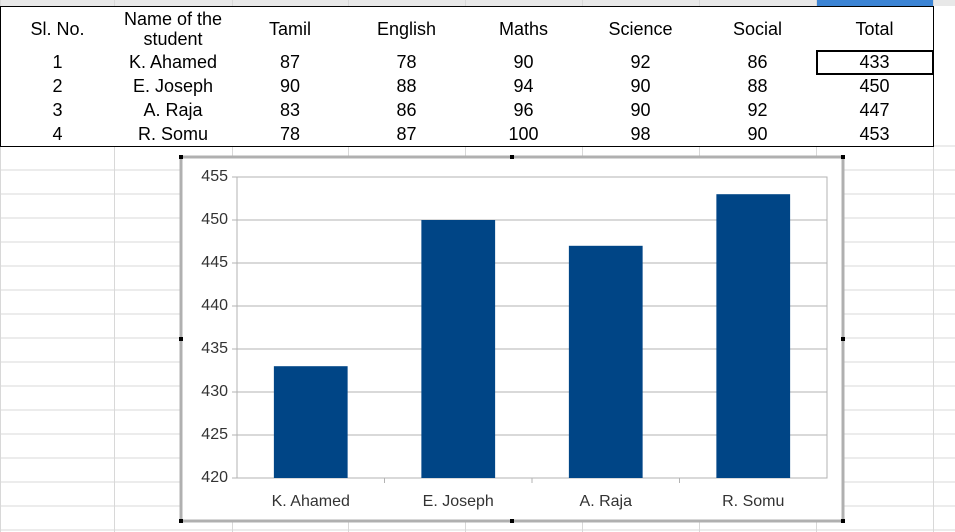 The height and width of the screenshot is (532, 955). Describe the element at coordinates (290, 110) in the screenshot. I see `table-cell: 83` at that location.